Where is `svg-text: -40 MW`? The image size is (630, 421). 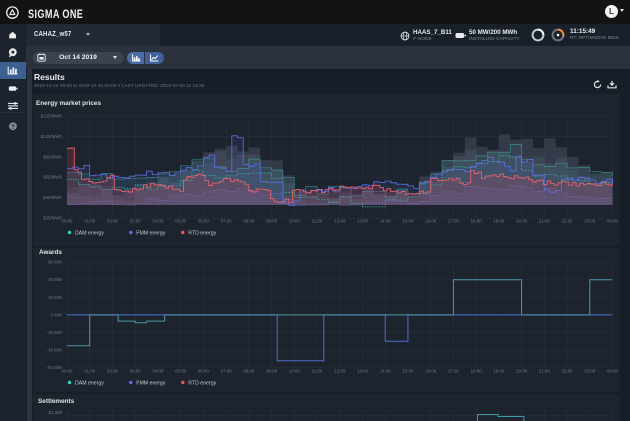
svg-text: -40 MW is located at coordinates (55, 350).